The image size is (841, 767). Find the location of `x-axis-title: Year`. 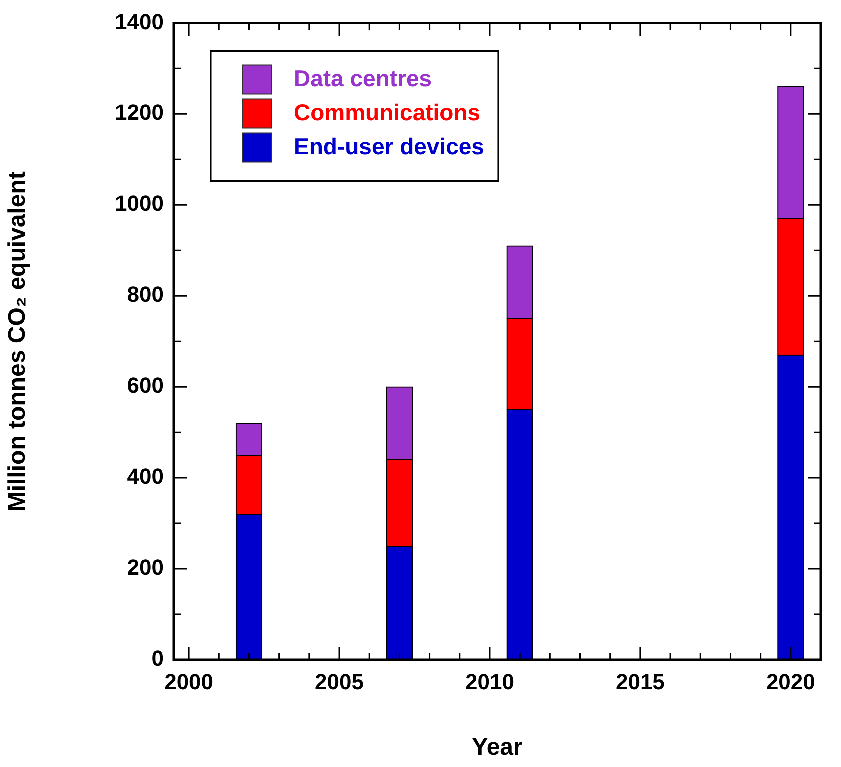

x-axis-title: Year is located at coordinates (497, 748).